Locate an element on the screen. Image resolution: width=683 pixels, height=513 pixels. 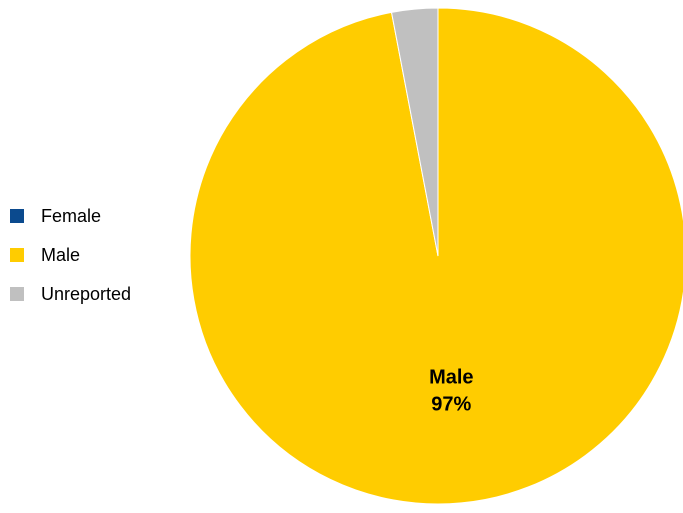
chart-legend: Female Male Unreported is located at coordinates (70, 255).